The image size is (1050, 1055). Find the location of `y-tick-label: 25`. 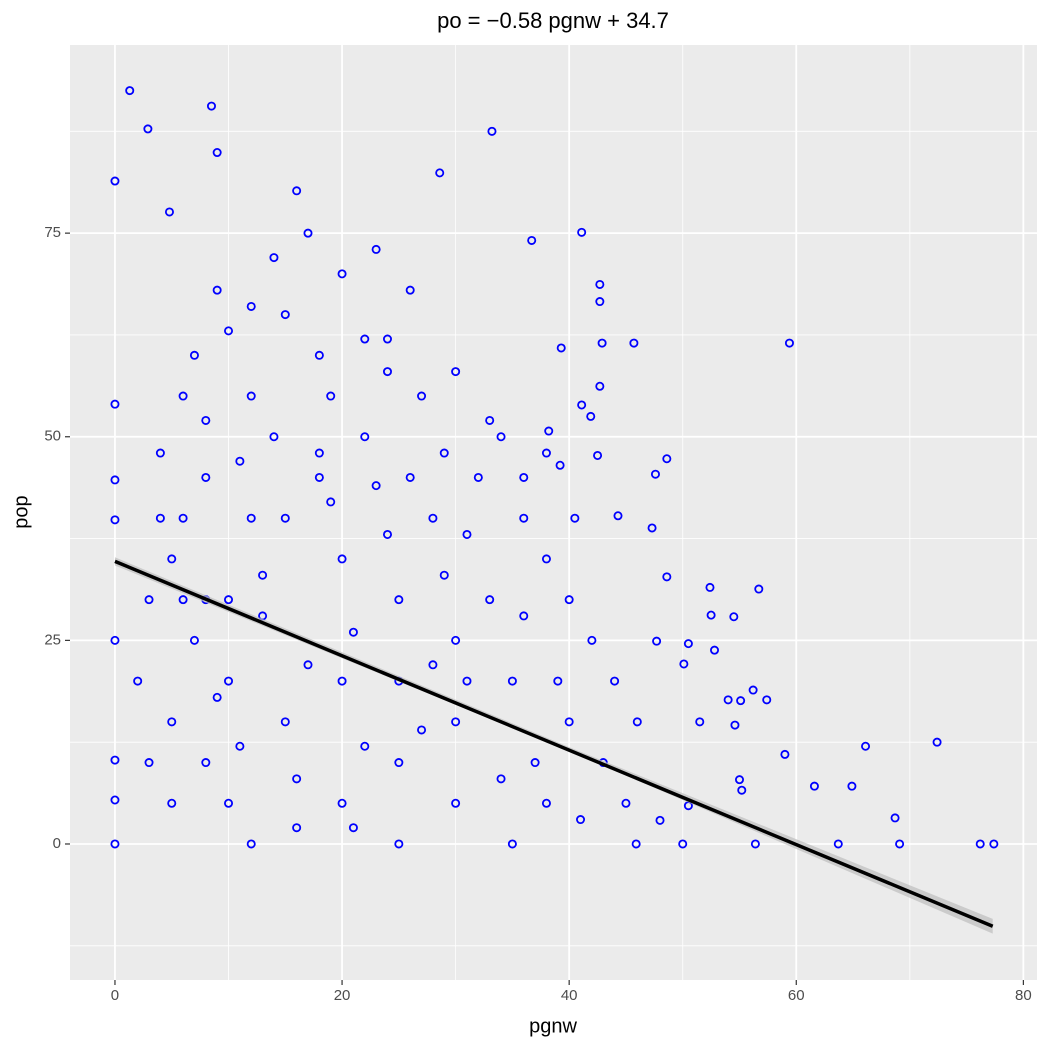

y-tick-label: 25 is located at coordinates (52, 639).